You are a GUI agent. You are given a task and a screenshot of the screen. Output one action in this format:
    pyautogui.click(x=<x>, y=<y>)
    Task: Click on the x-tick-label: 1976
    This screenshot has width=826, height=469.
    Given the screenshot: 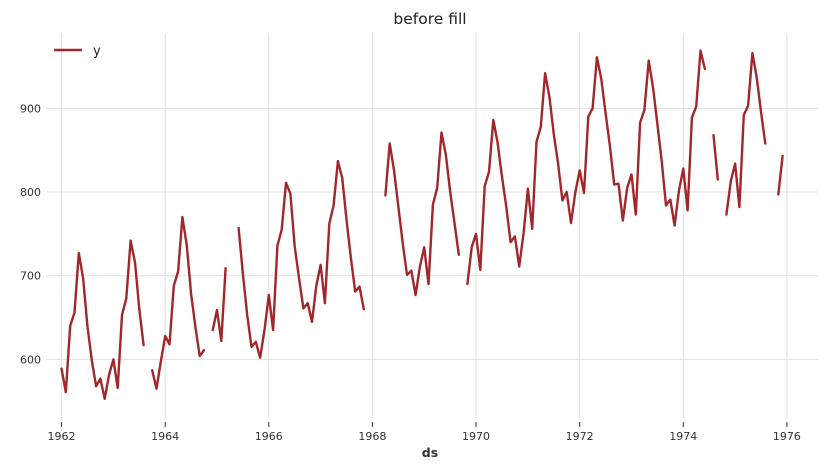 What is the action you would take?
    pyautogui.click(x=787, y=436)
    